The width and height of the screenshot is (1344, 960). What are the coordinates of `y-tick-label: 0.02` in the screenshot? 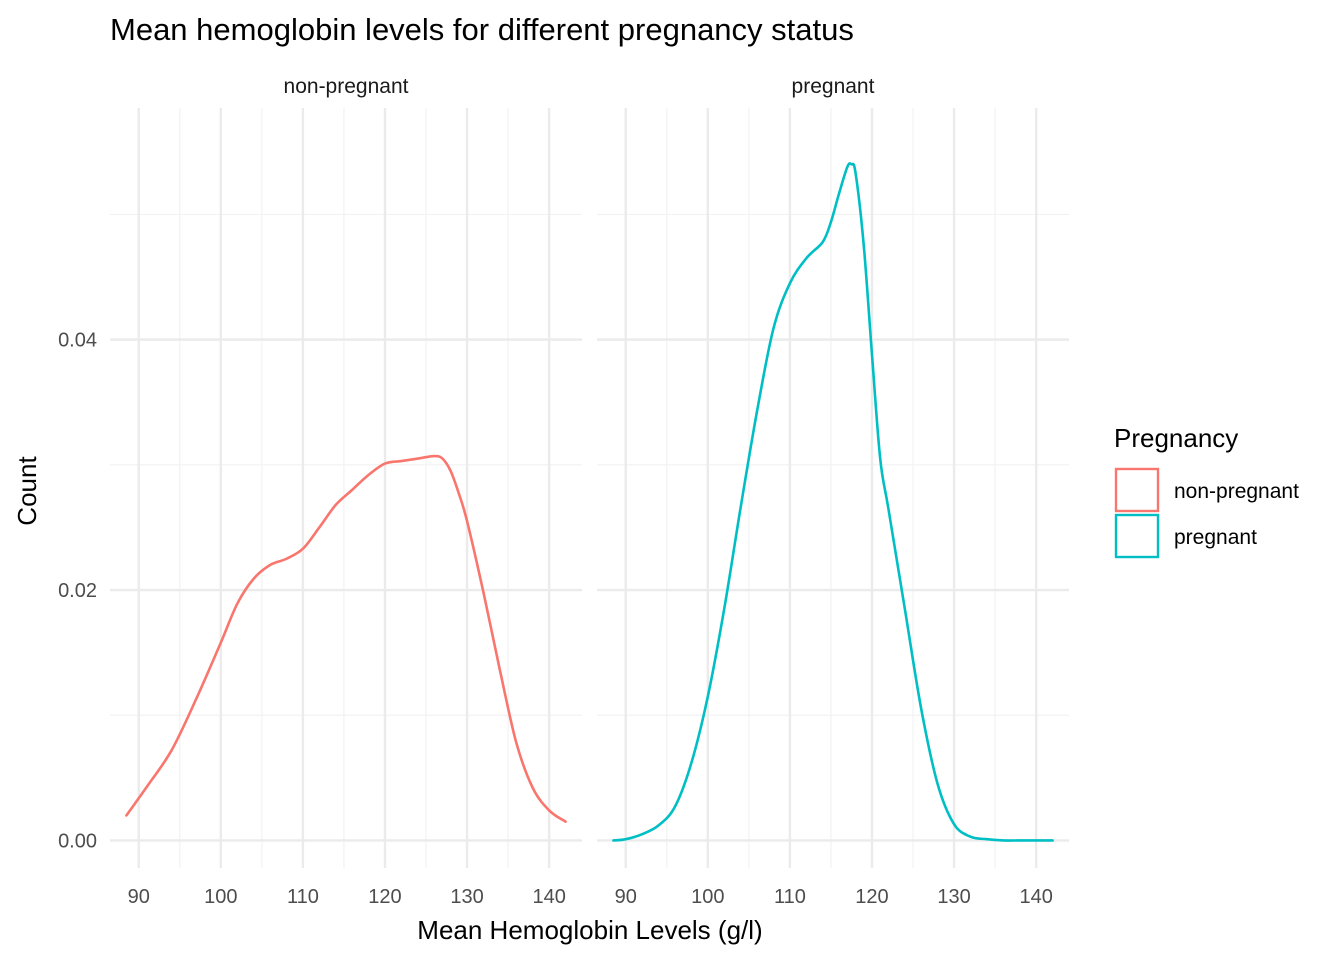 It's located at (77, 591).